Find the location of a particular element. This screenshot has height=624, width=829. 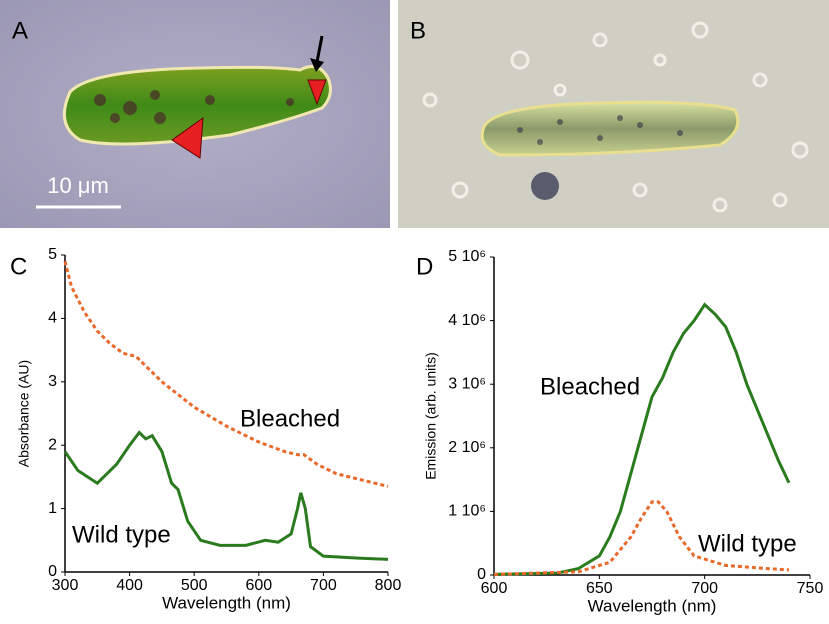

x-tick-label: 300 is located at coordinates (65, 585).